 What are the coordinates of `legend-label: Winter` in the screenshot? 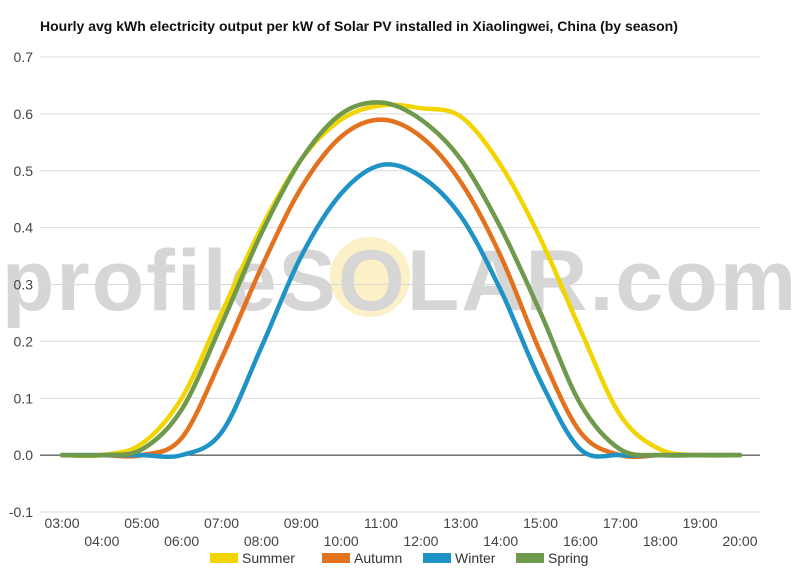 It's located at (475, 558).